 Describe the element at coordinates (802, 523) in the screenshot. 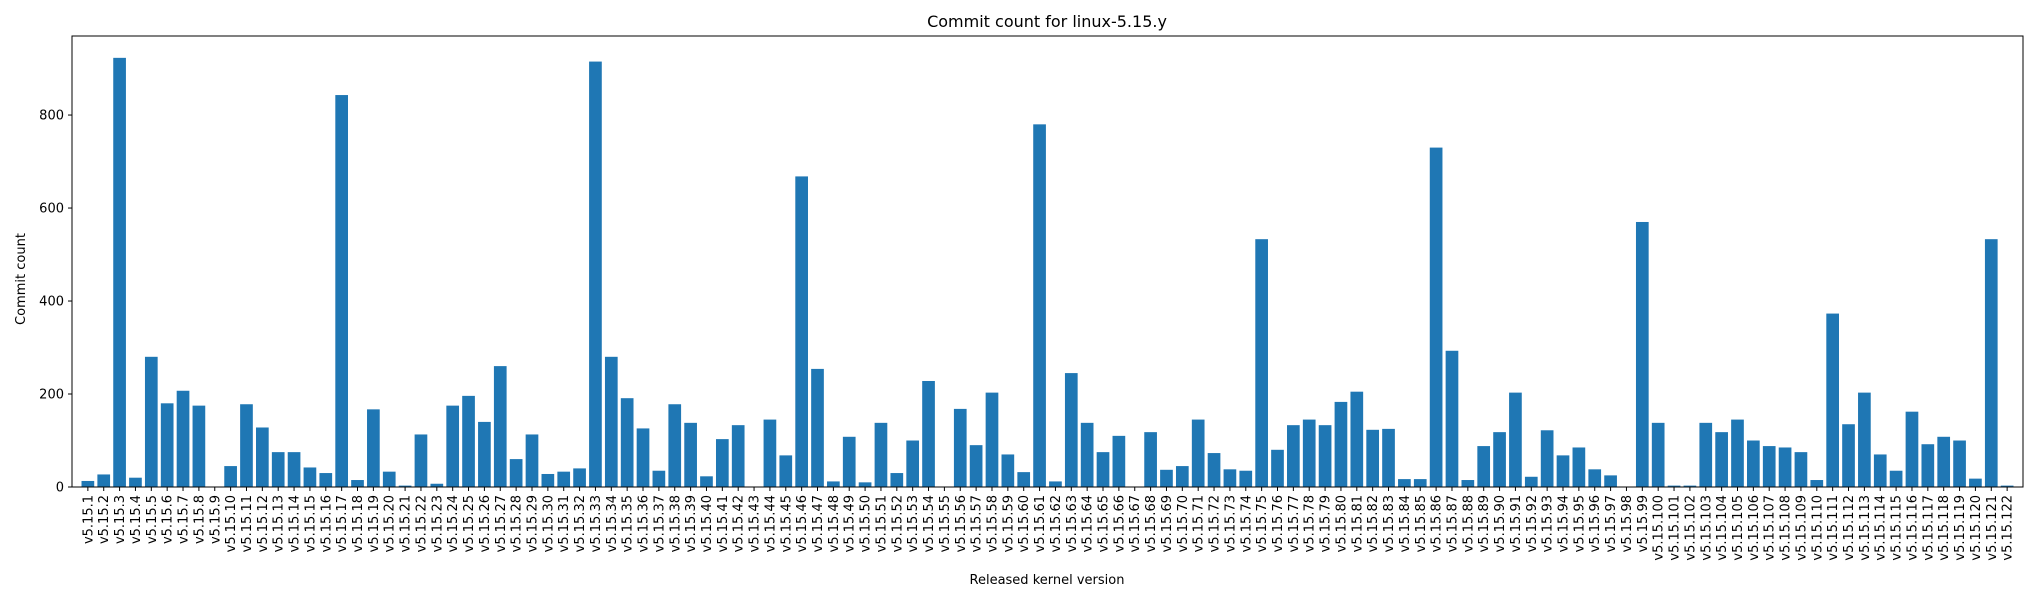

I see `x-tick-label: v5.15.46` at that location.